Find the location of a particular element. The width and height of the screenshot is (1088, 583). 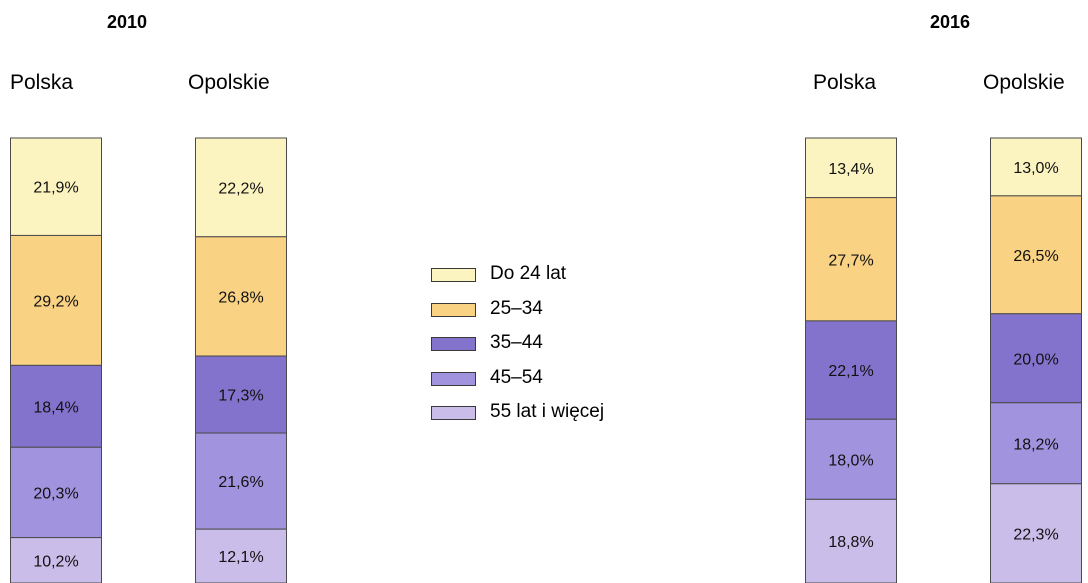

data-label-2010-polska-5: 10,2% is located at coordinates (55, 561).